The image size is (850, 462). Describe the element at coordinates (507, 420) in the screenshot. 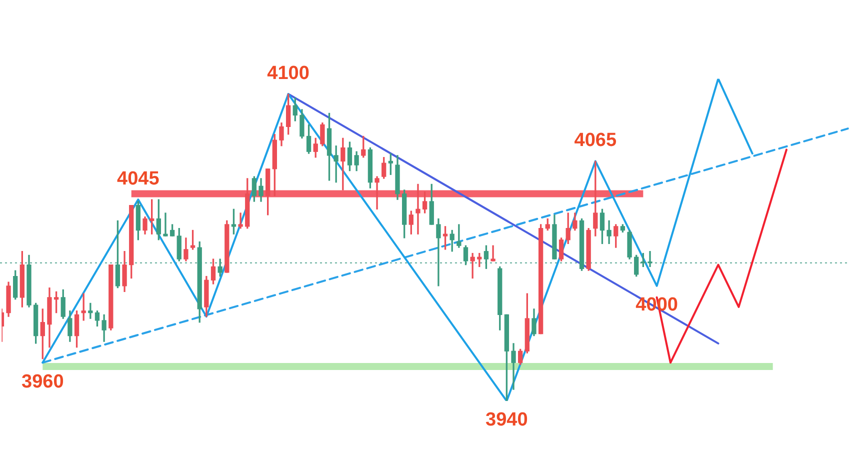

I see `annotation: 3940` at that location.